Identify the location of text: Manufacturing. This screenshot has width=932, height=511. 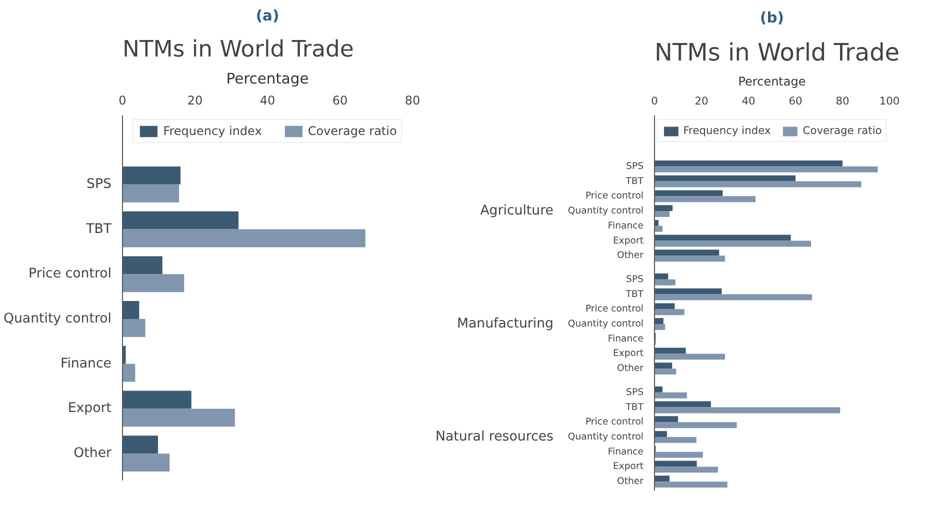
(505, 324).